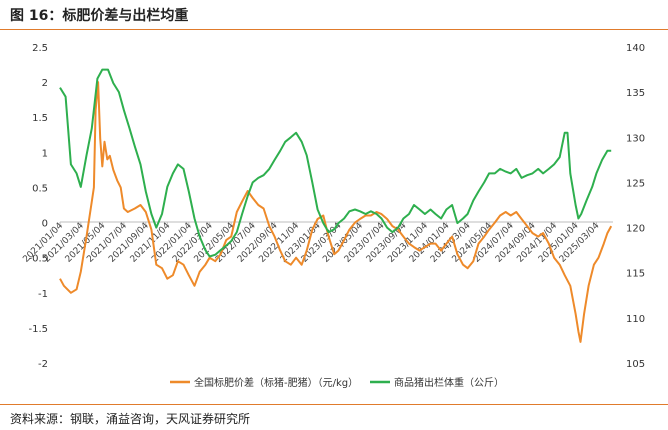 This screenshot has height=430, width=668. What do you see at coordinates (635, 229) in the screenshot?
I see `right-axis-tick-label: 120` at bounding box center [635, 229].